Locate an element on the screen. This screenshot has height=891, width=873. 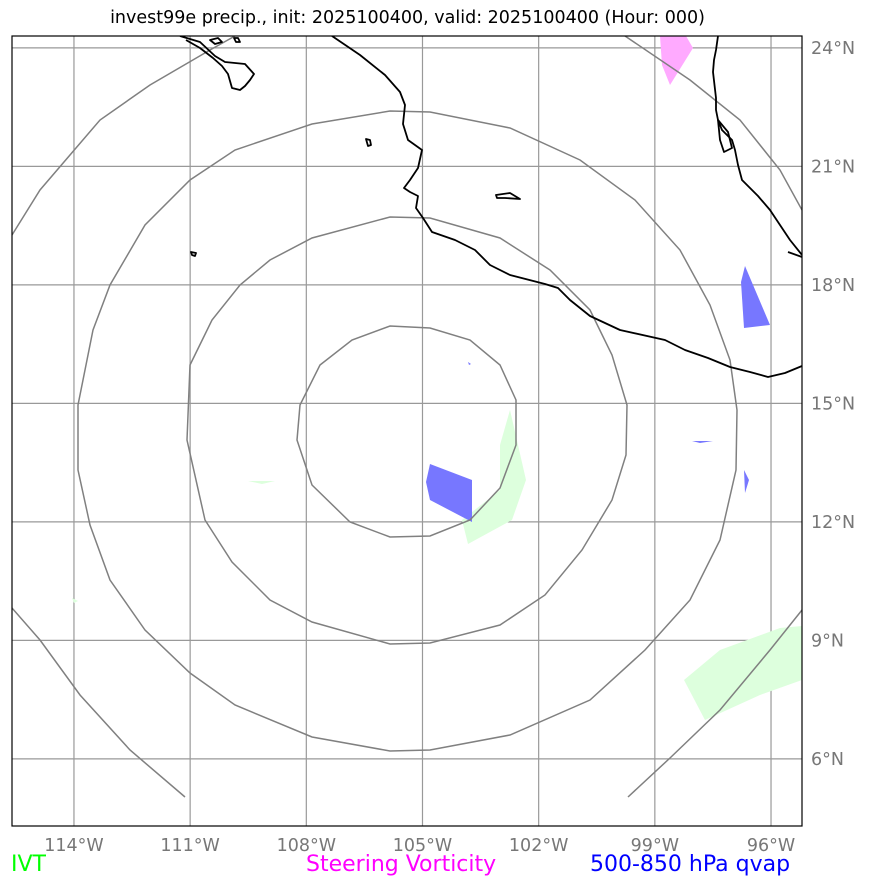
lon-tick-label: 105°W is located at coordinates (422, 846).